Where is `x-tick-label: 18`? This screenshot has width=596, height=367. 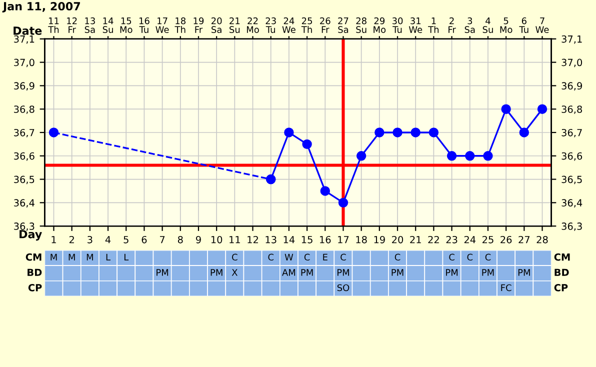
x-tick-label: 18 is located at coordinates (361, 240).